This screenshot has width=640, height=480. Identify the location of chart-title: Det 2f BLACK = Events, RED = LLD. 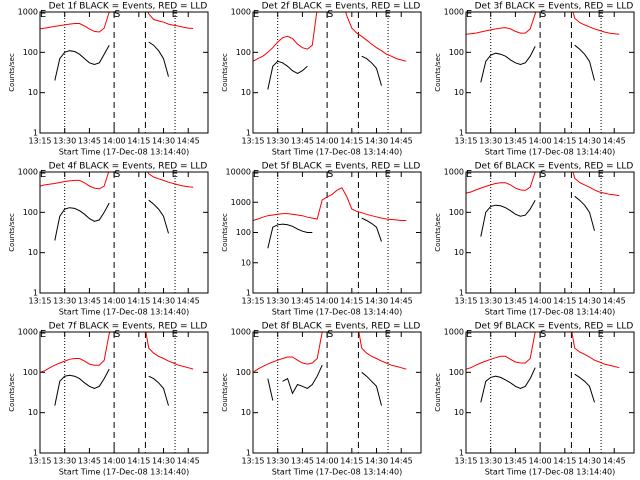
(341, 7).